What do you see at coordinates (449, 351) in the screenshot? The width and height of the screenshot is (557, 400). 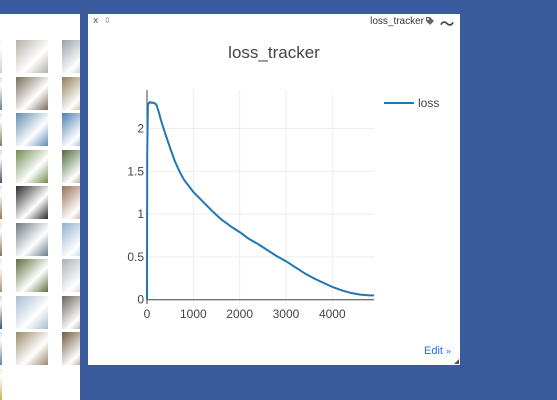 I see `edit-arrow-icon: »` at bounding box center [449, 351].